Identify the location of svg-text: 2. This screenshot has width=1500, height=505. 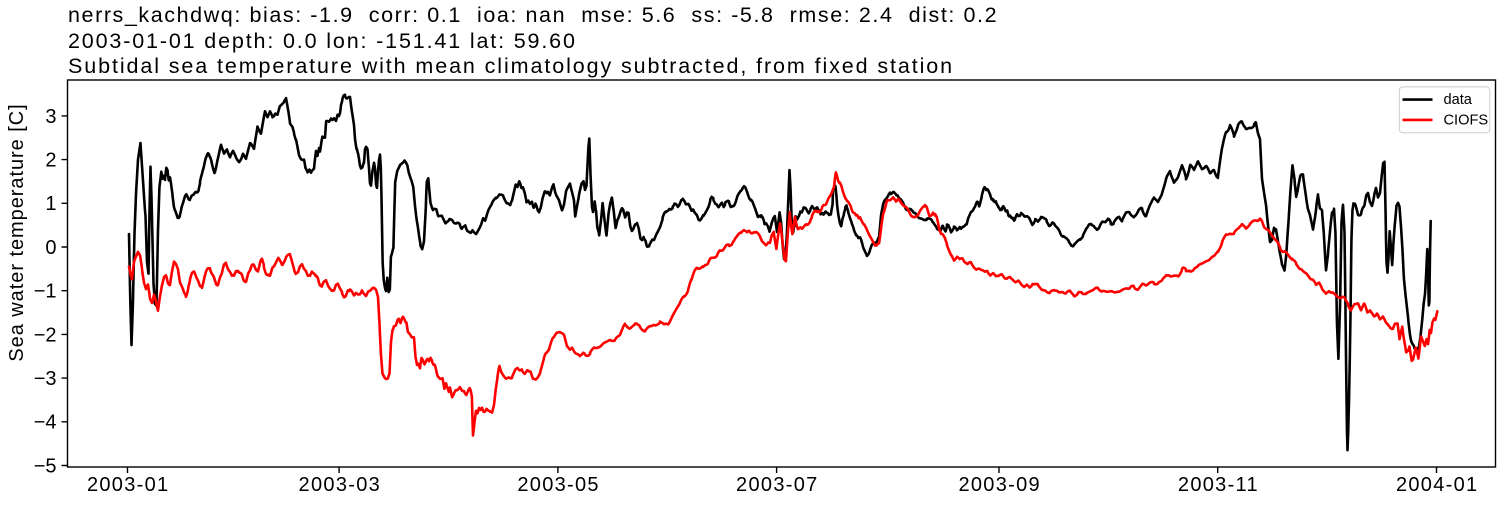
(50, 161).